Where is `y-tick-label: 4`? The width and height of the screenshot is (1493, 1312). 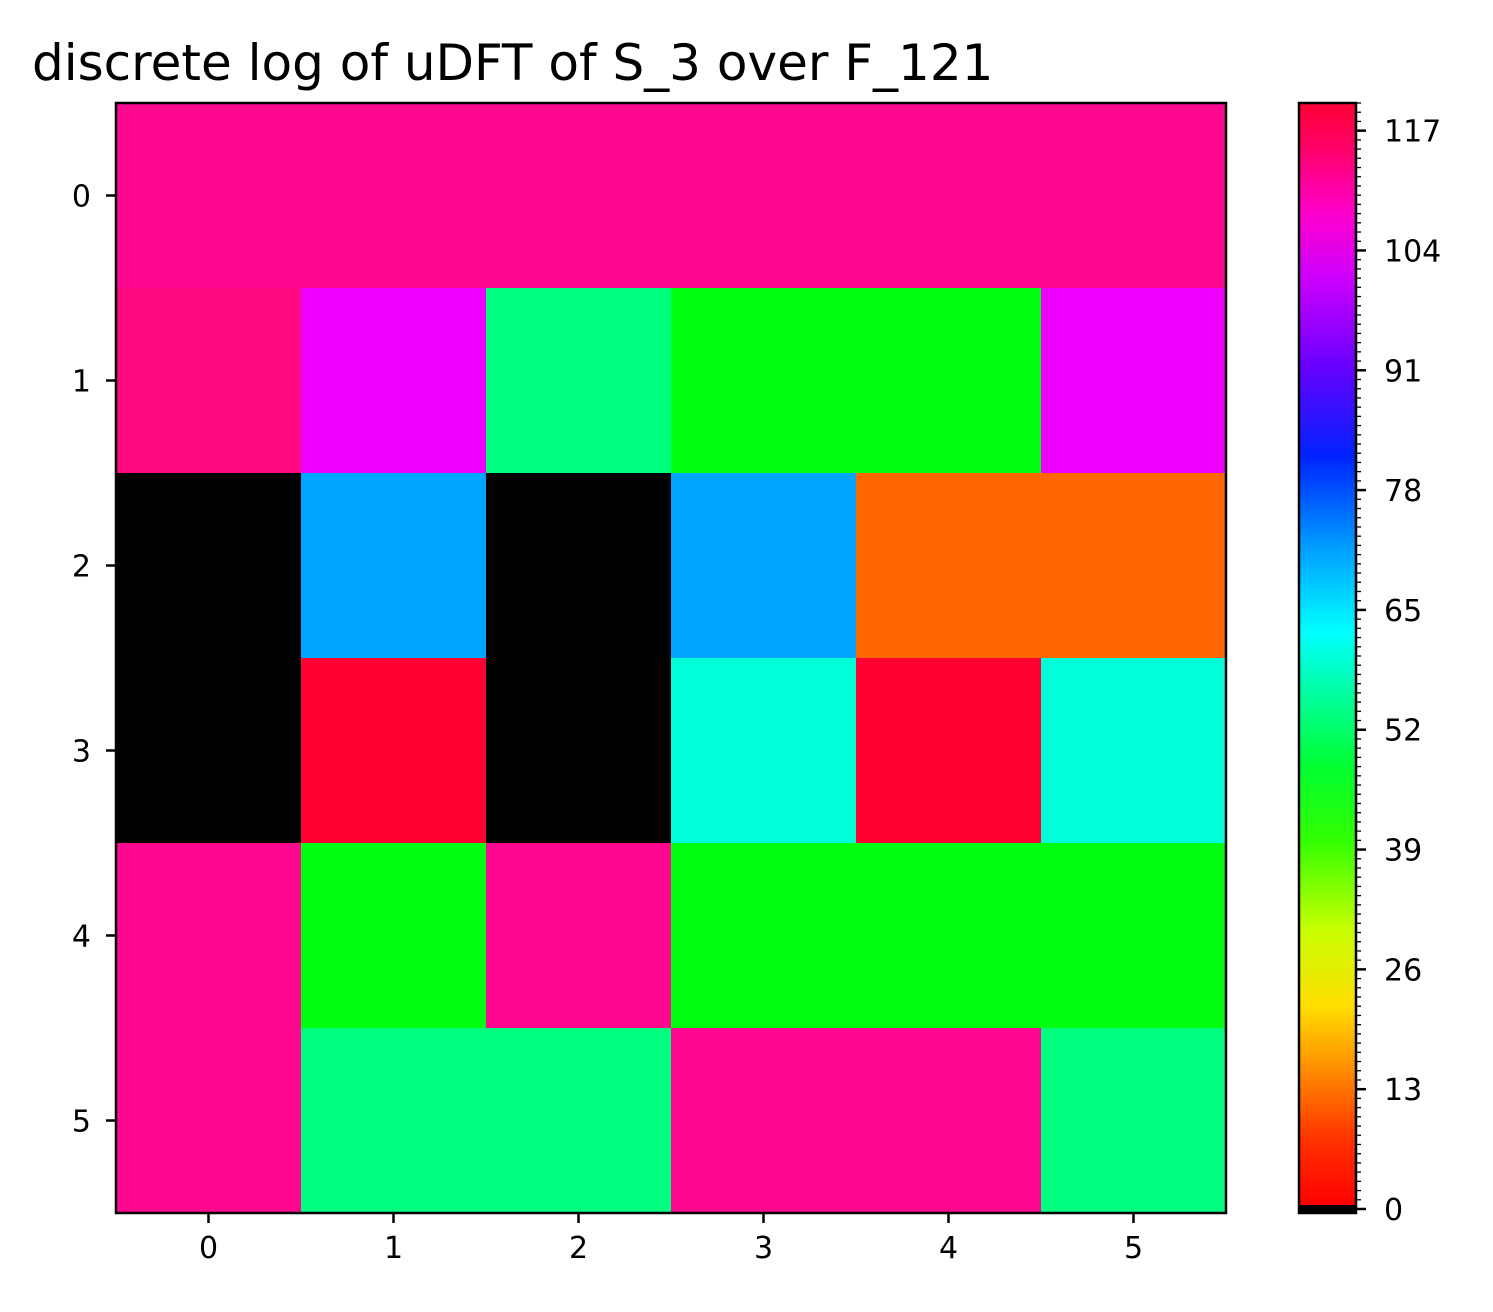 y-tick-label: 4 is located at coordinates (81, 937).